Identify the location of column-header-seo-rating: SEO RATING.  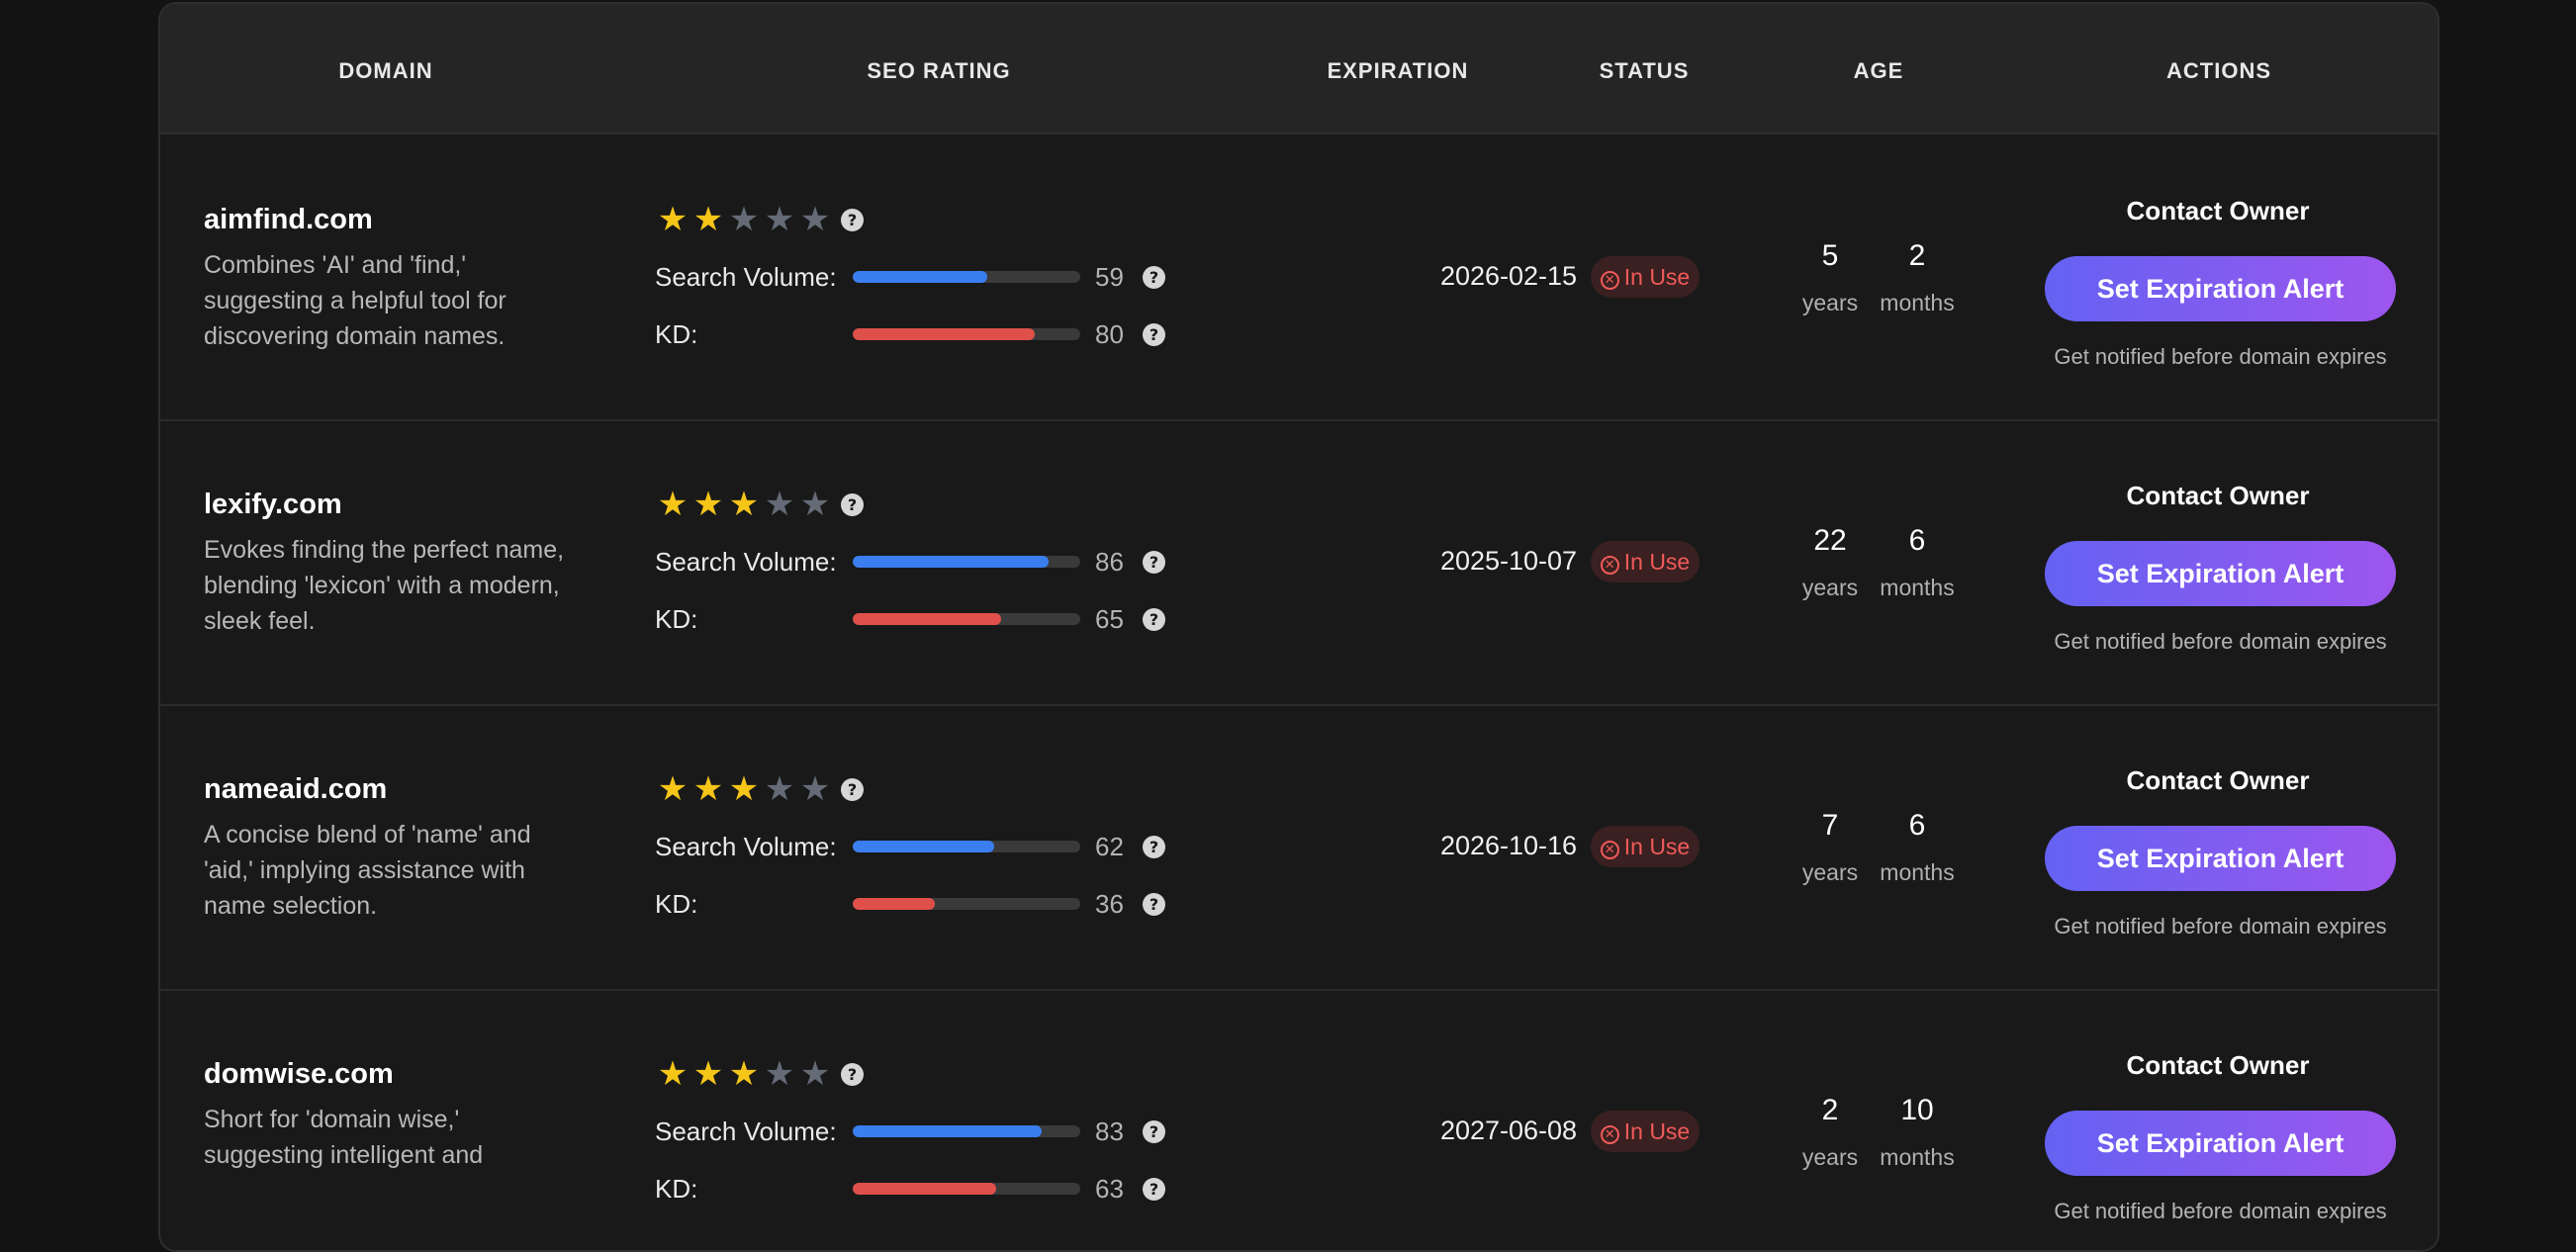
(939, 70).